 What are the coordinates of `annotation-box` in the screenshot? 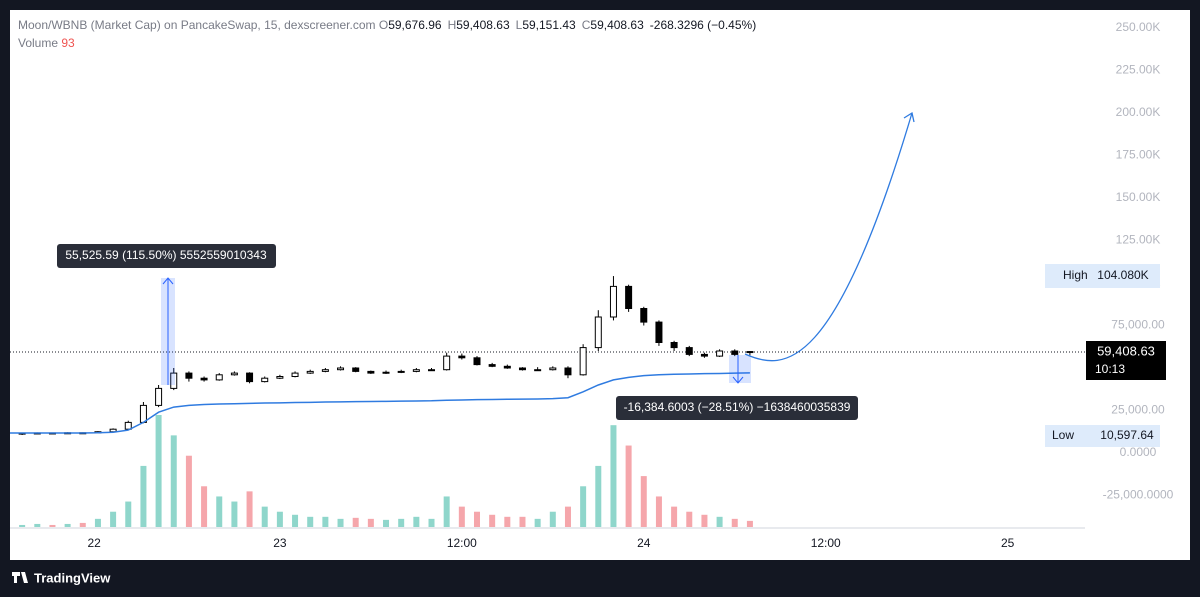 It's located at (166, 256).